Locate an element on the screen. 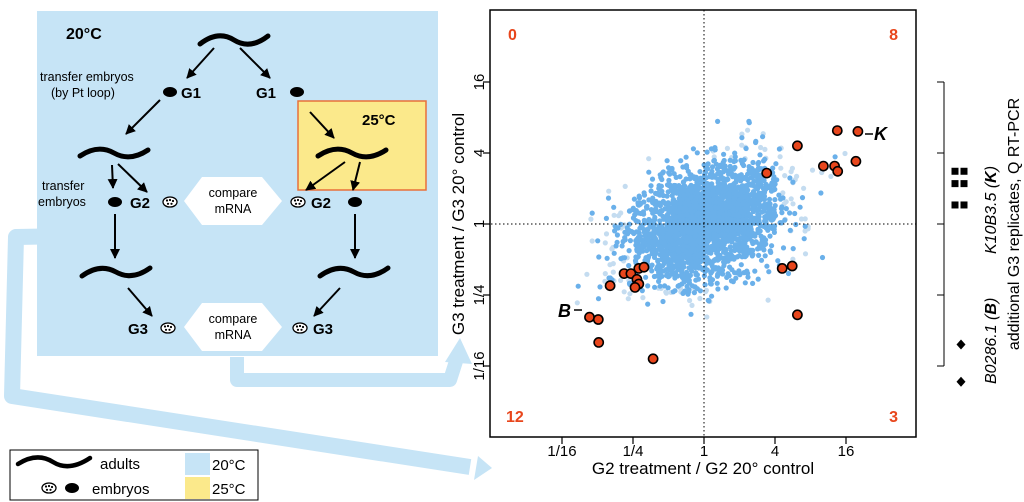  replicate-axis-ticks is located at coordinates (940, 224).